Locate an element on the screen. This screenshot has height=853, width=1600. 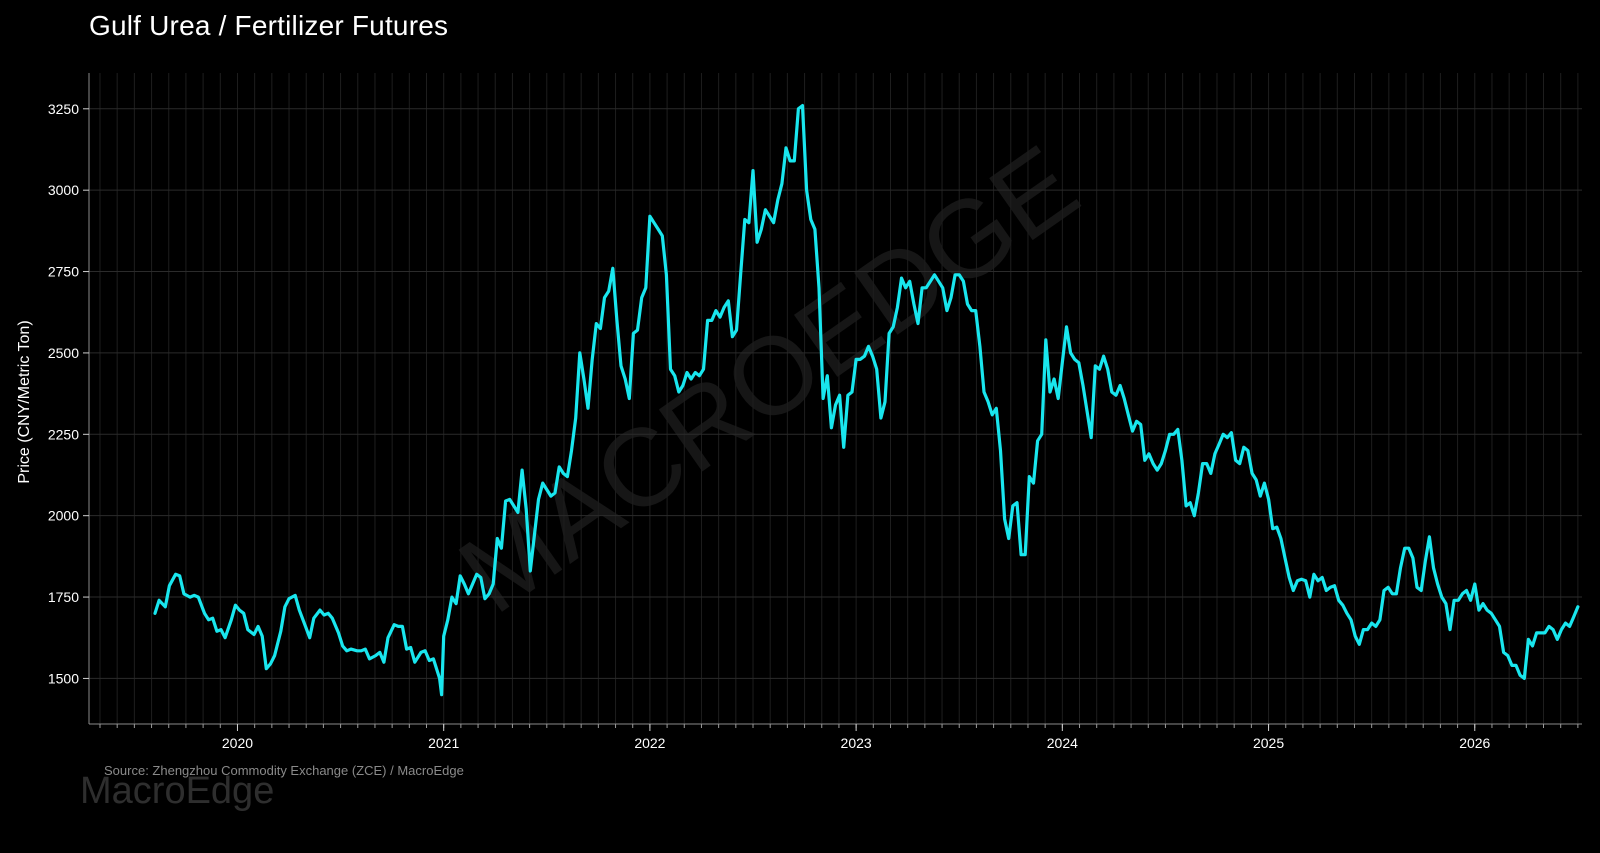
y-tick-label: 2250 is located at coordinates (63, 434).